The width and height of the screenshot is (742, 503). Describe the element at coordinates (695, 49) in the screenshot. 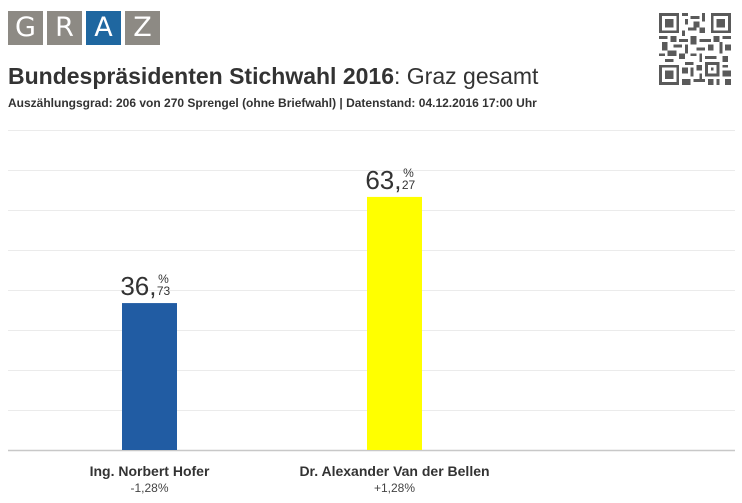

I see `qr-code-icon` at that location.